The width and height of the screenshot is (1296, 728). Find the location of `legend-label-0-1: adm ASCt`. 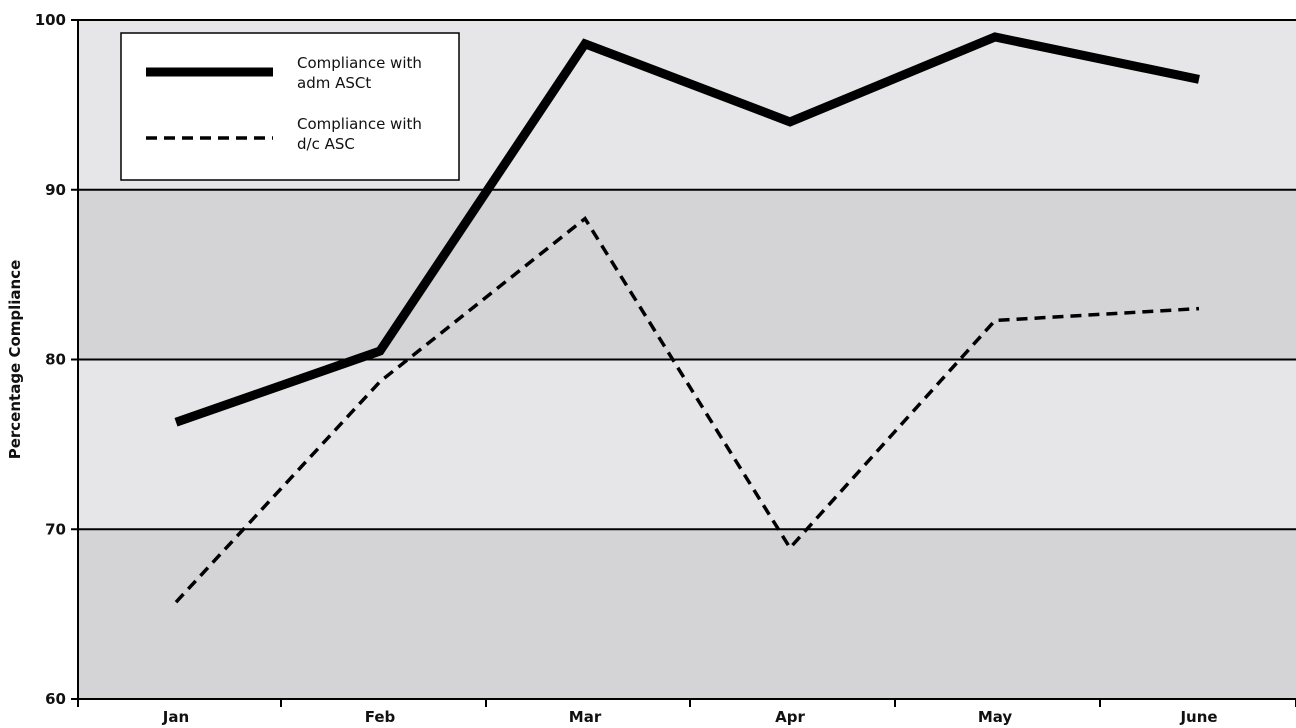

legend-label-0-1: adm ASCt is located at coordinates (334, 83).